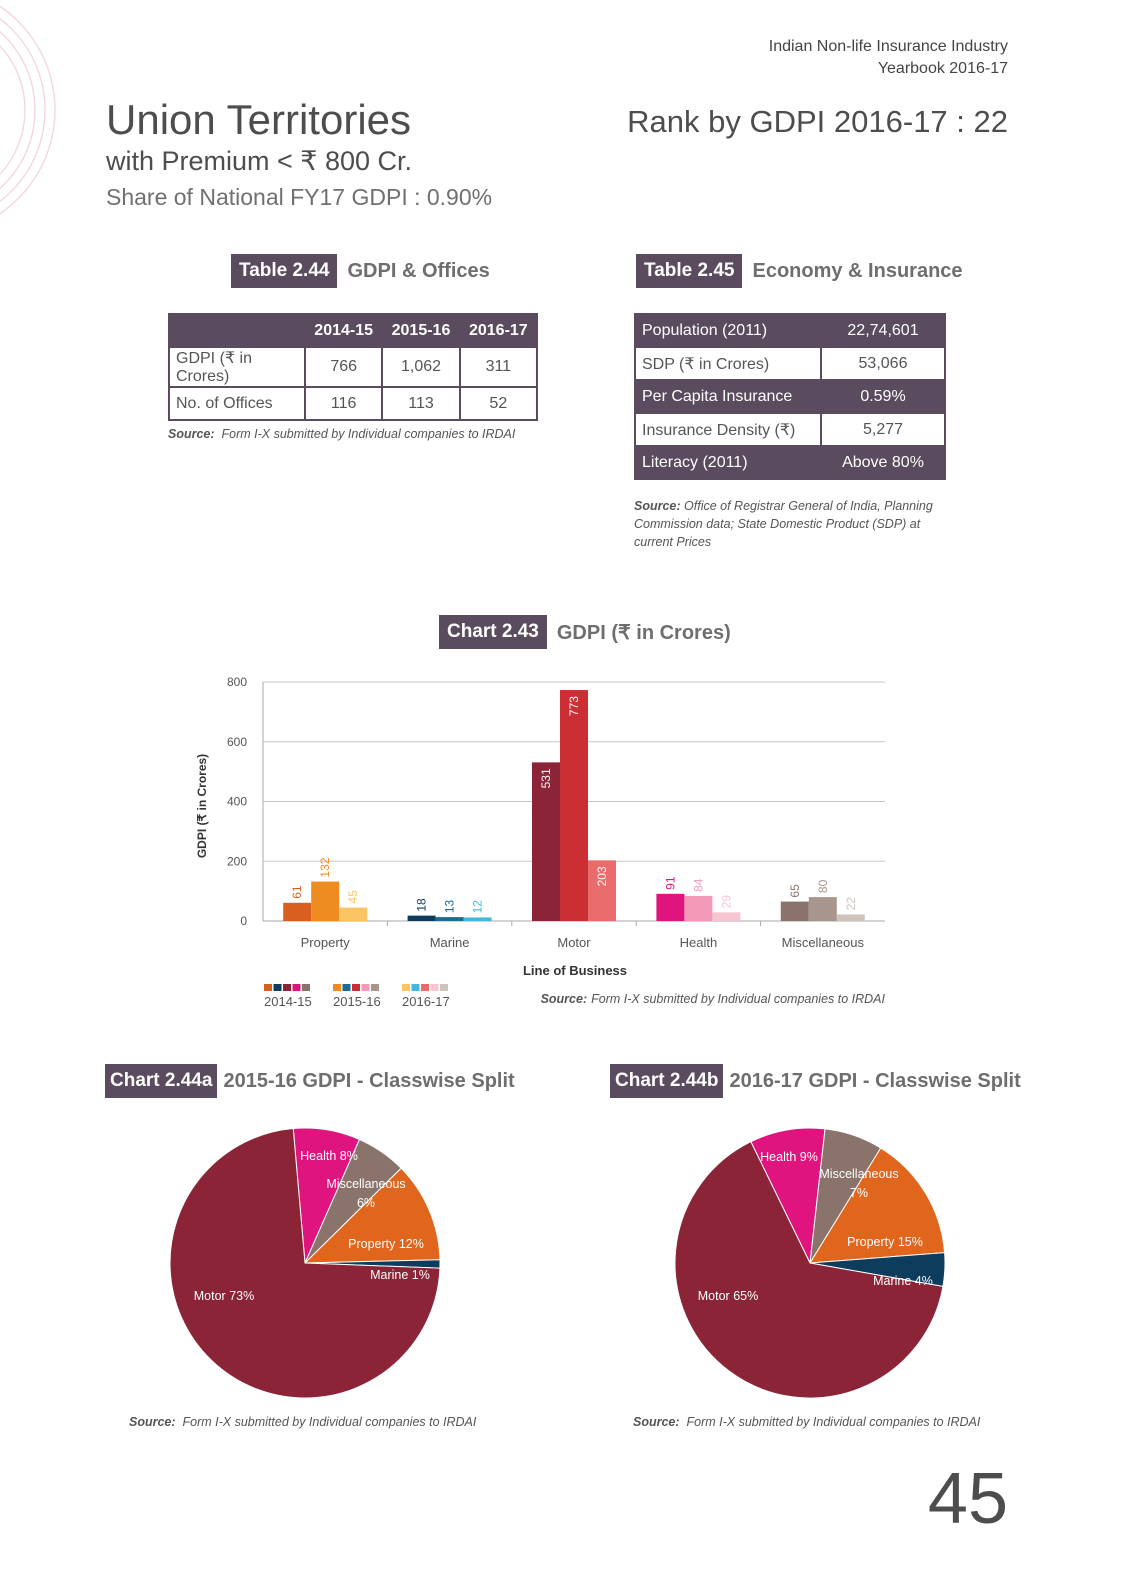  I want to click on national-share: Share of National FY17 GDPI : 0.90%, so click(299, 197).